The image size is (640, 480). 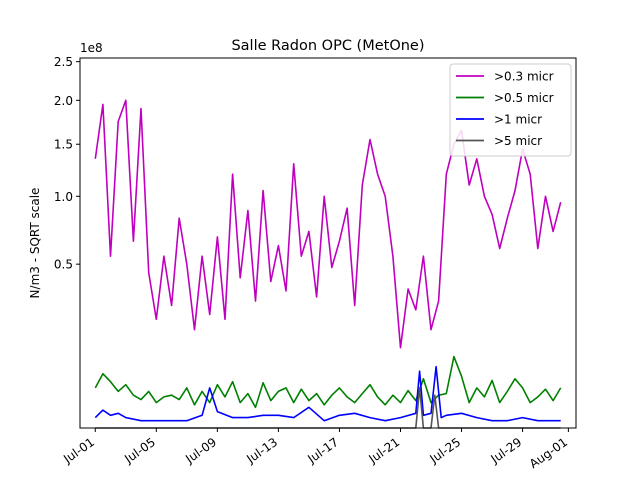 What do you see at coordinates (91, 48) in the screenshot?
I see `y-multiplier-label: 1e8` at bounding box center [91, 48].